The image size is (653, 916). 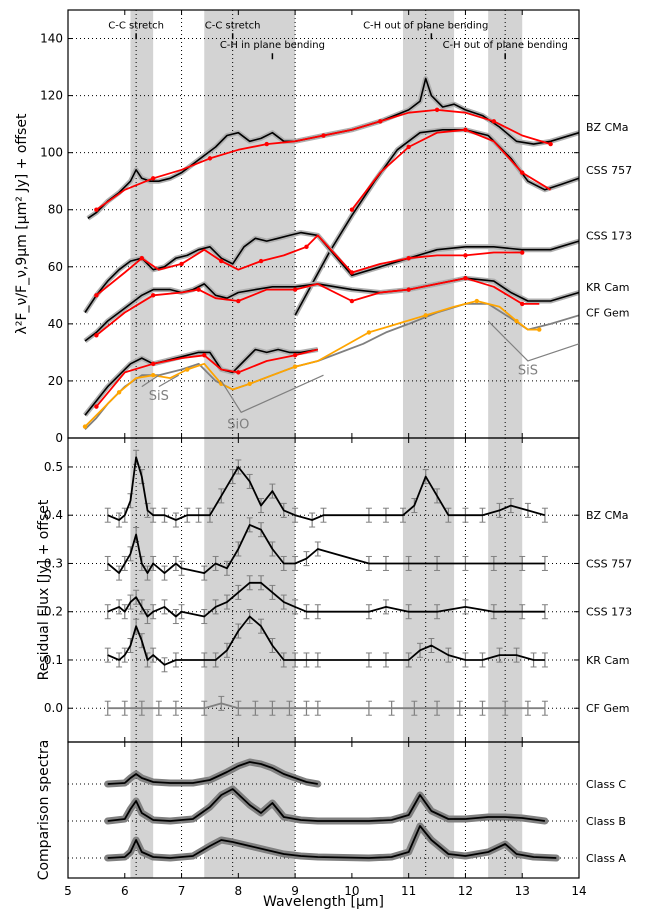 I want to click on x-tick-label-4: 9, so click(x=295, y=891).